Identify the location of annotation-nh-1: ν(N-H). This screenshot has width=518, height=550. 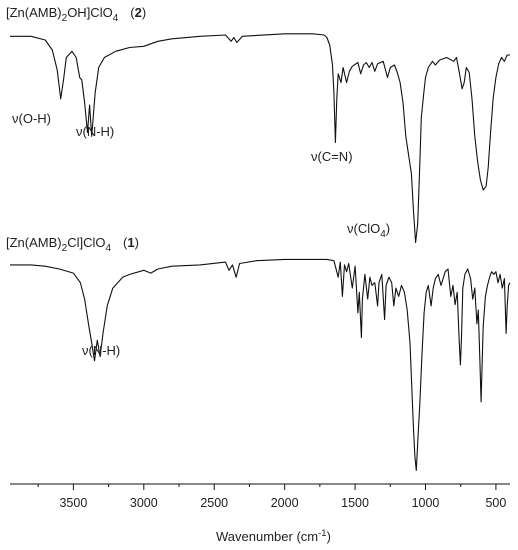
(101, 350).